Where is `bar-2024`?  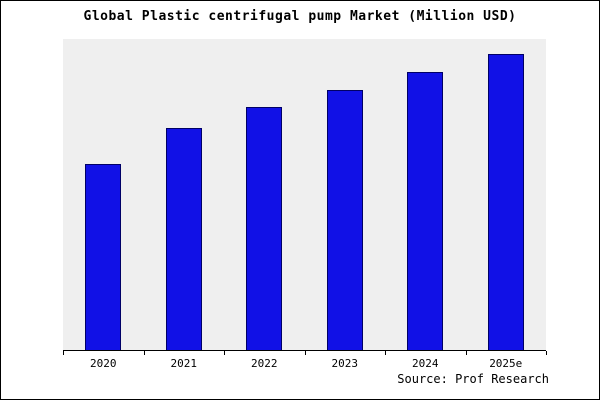 bar-2024 is located at coordinates (425, 211).